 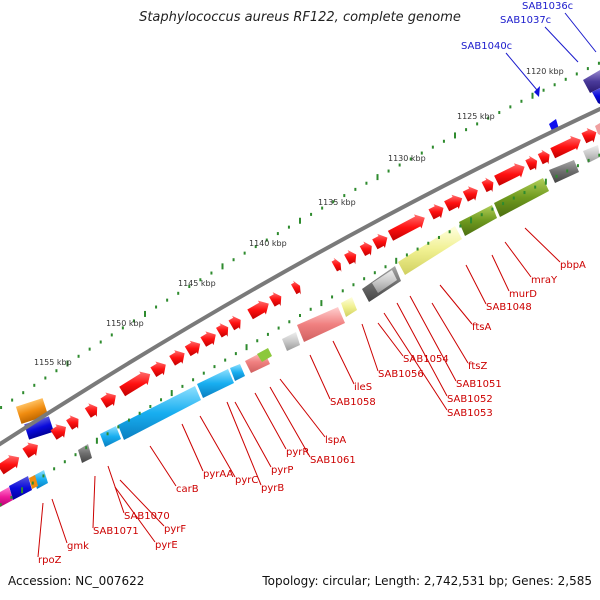 What do you see at coordinates (166, 545) in the screenshot?
I see `gene-label-pyre: pyrE` at bounding box center [166, 545].